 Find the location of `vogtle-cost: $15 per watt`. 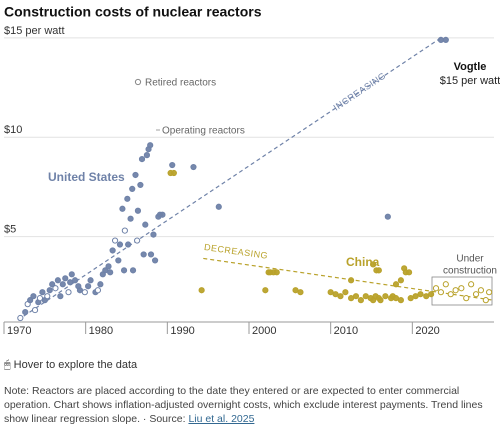

vogtle-cost: $15 per watt is located at coordinates (470, 81).